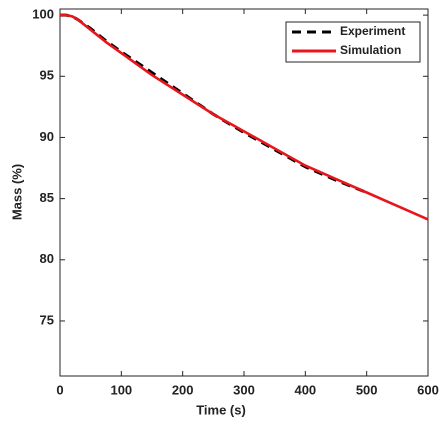 The image size is (442, 431). What do you see at coordinates (305, 389) in the screenshot?
I see `x-tick-label: 400` at bounding box center [305, 389].